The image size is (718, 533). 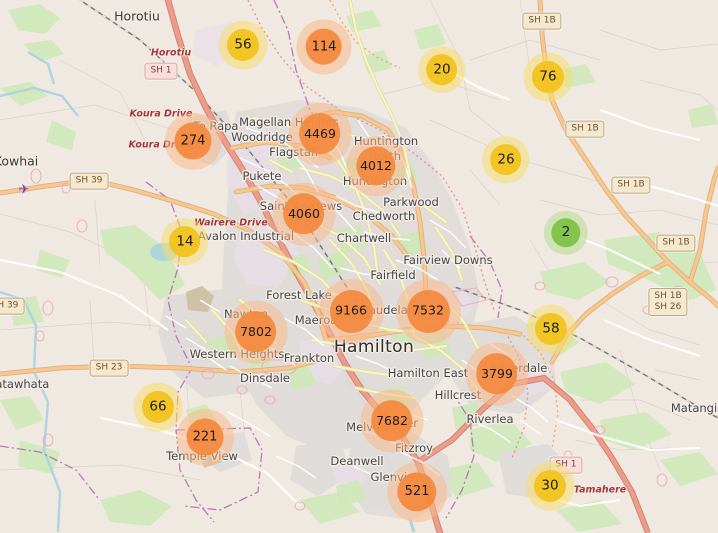 What do you see at coordinates (490, 419) in the screenshot?
I see `place-label: Riverlea` at bounding box center [490, 419].